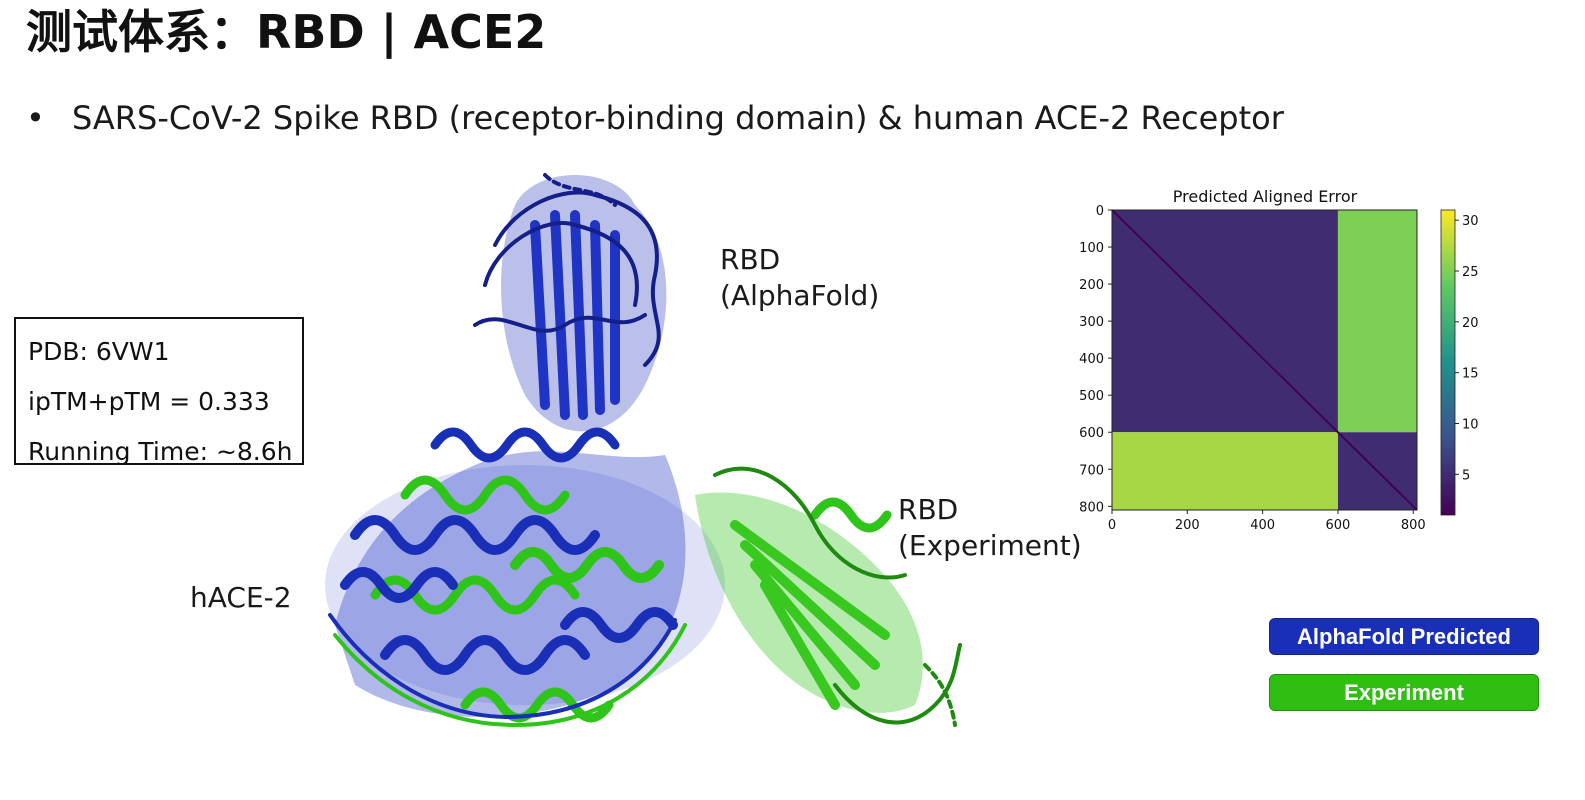 This screenshot has height=800, width=1585. What do you see at coordinates (990, 528) in the screenshot?
I see `label-rbd-experiment: RBD (Experiment)` at bounding box center [990, 528].